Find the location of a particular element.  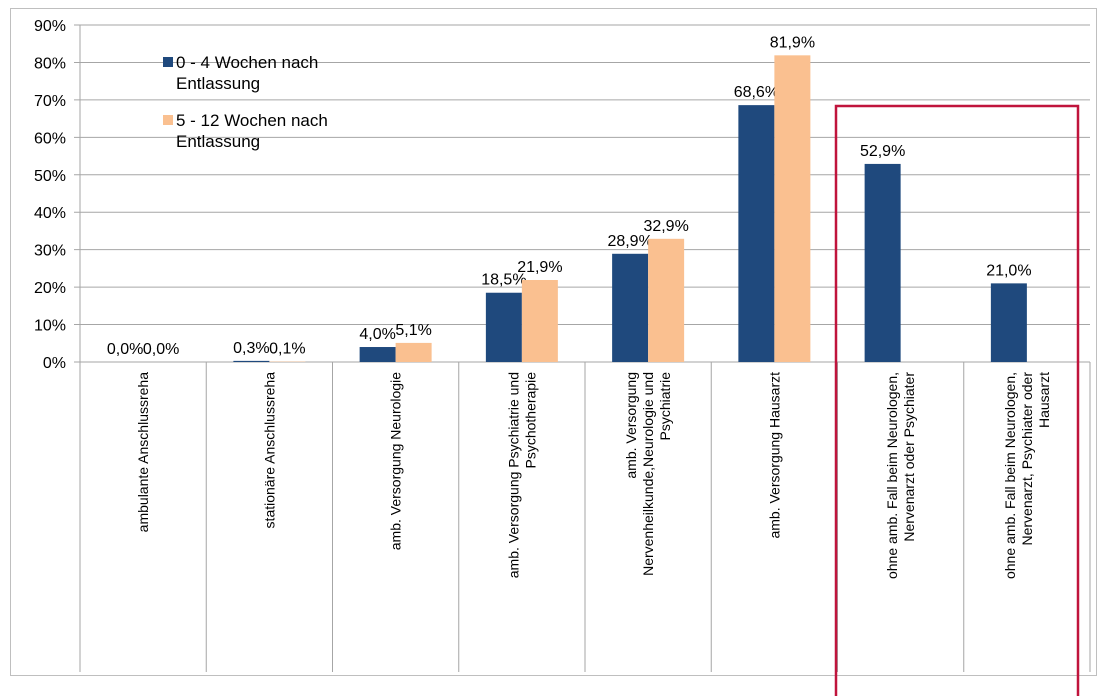

value-label: 21,0% is located at coordinates (1008, 270).